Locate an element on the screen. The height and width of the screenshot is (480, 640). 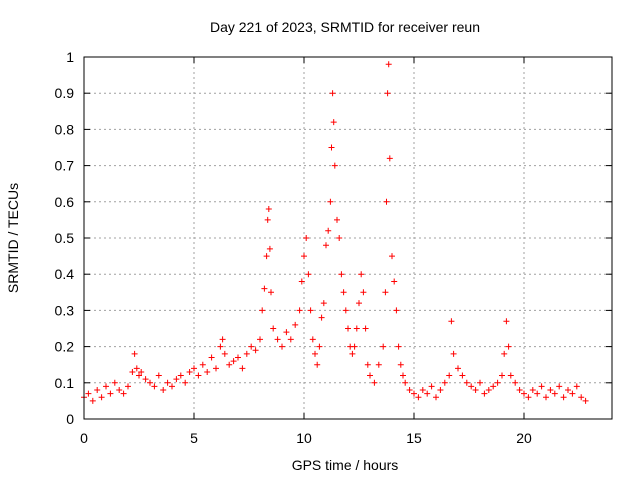
y-tick-label: 0.4 is located at coordinates (65, 274).